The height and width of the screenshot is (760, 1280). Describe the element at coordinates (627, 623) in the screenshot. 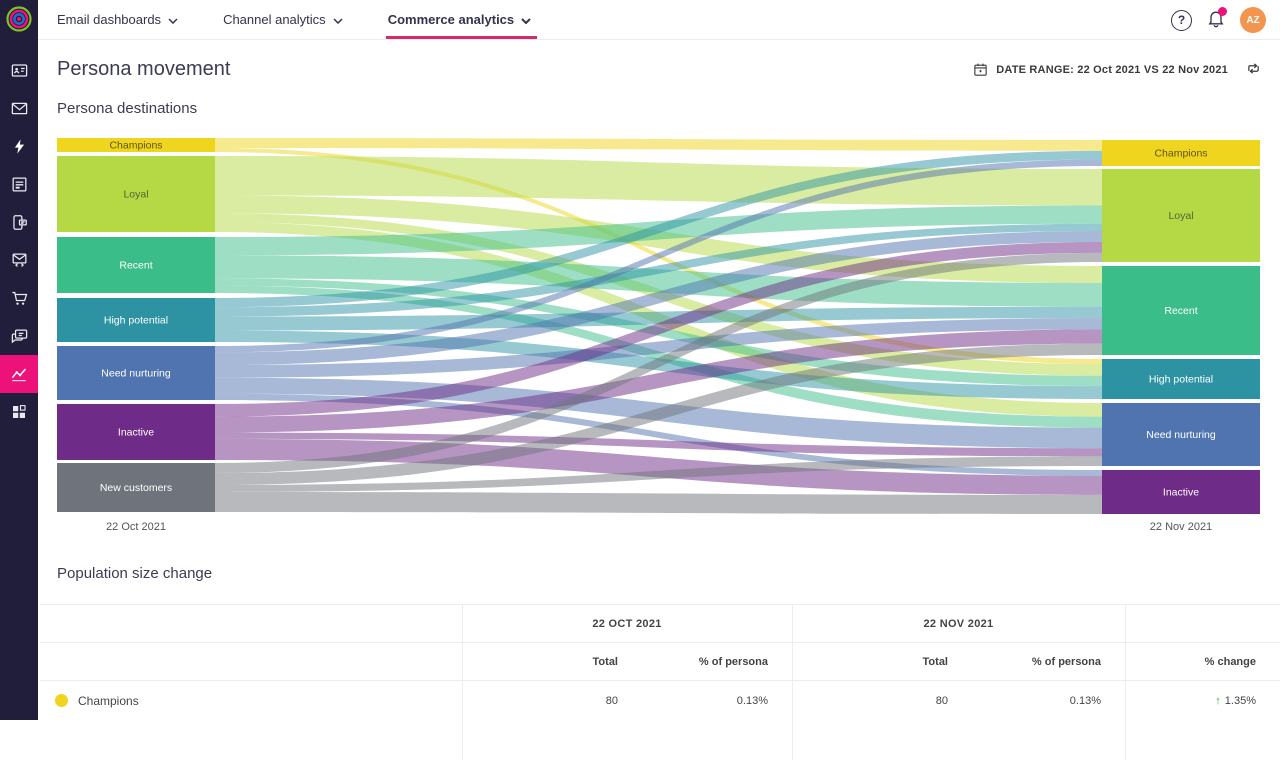

I see `group-header-oct: 22 OCT 2021` at that location.